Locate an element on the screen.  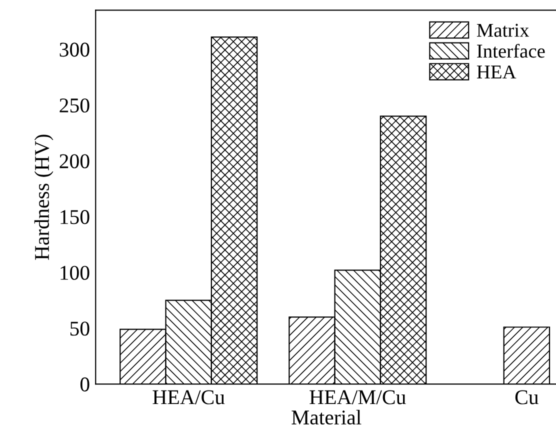
y-tick-label: 100 is located at coordinates (75, 273).